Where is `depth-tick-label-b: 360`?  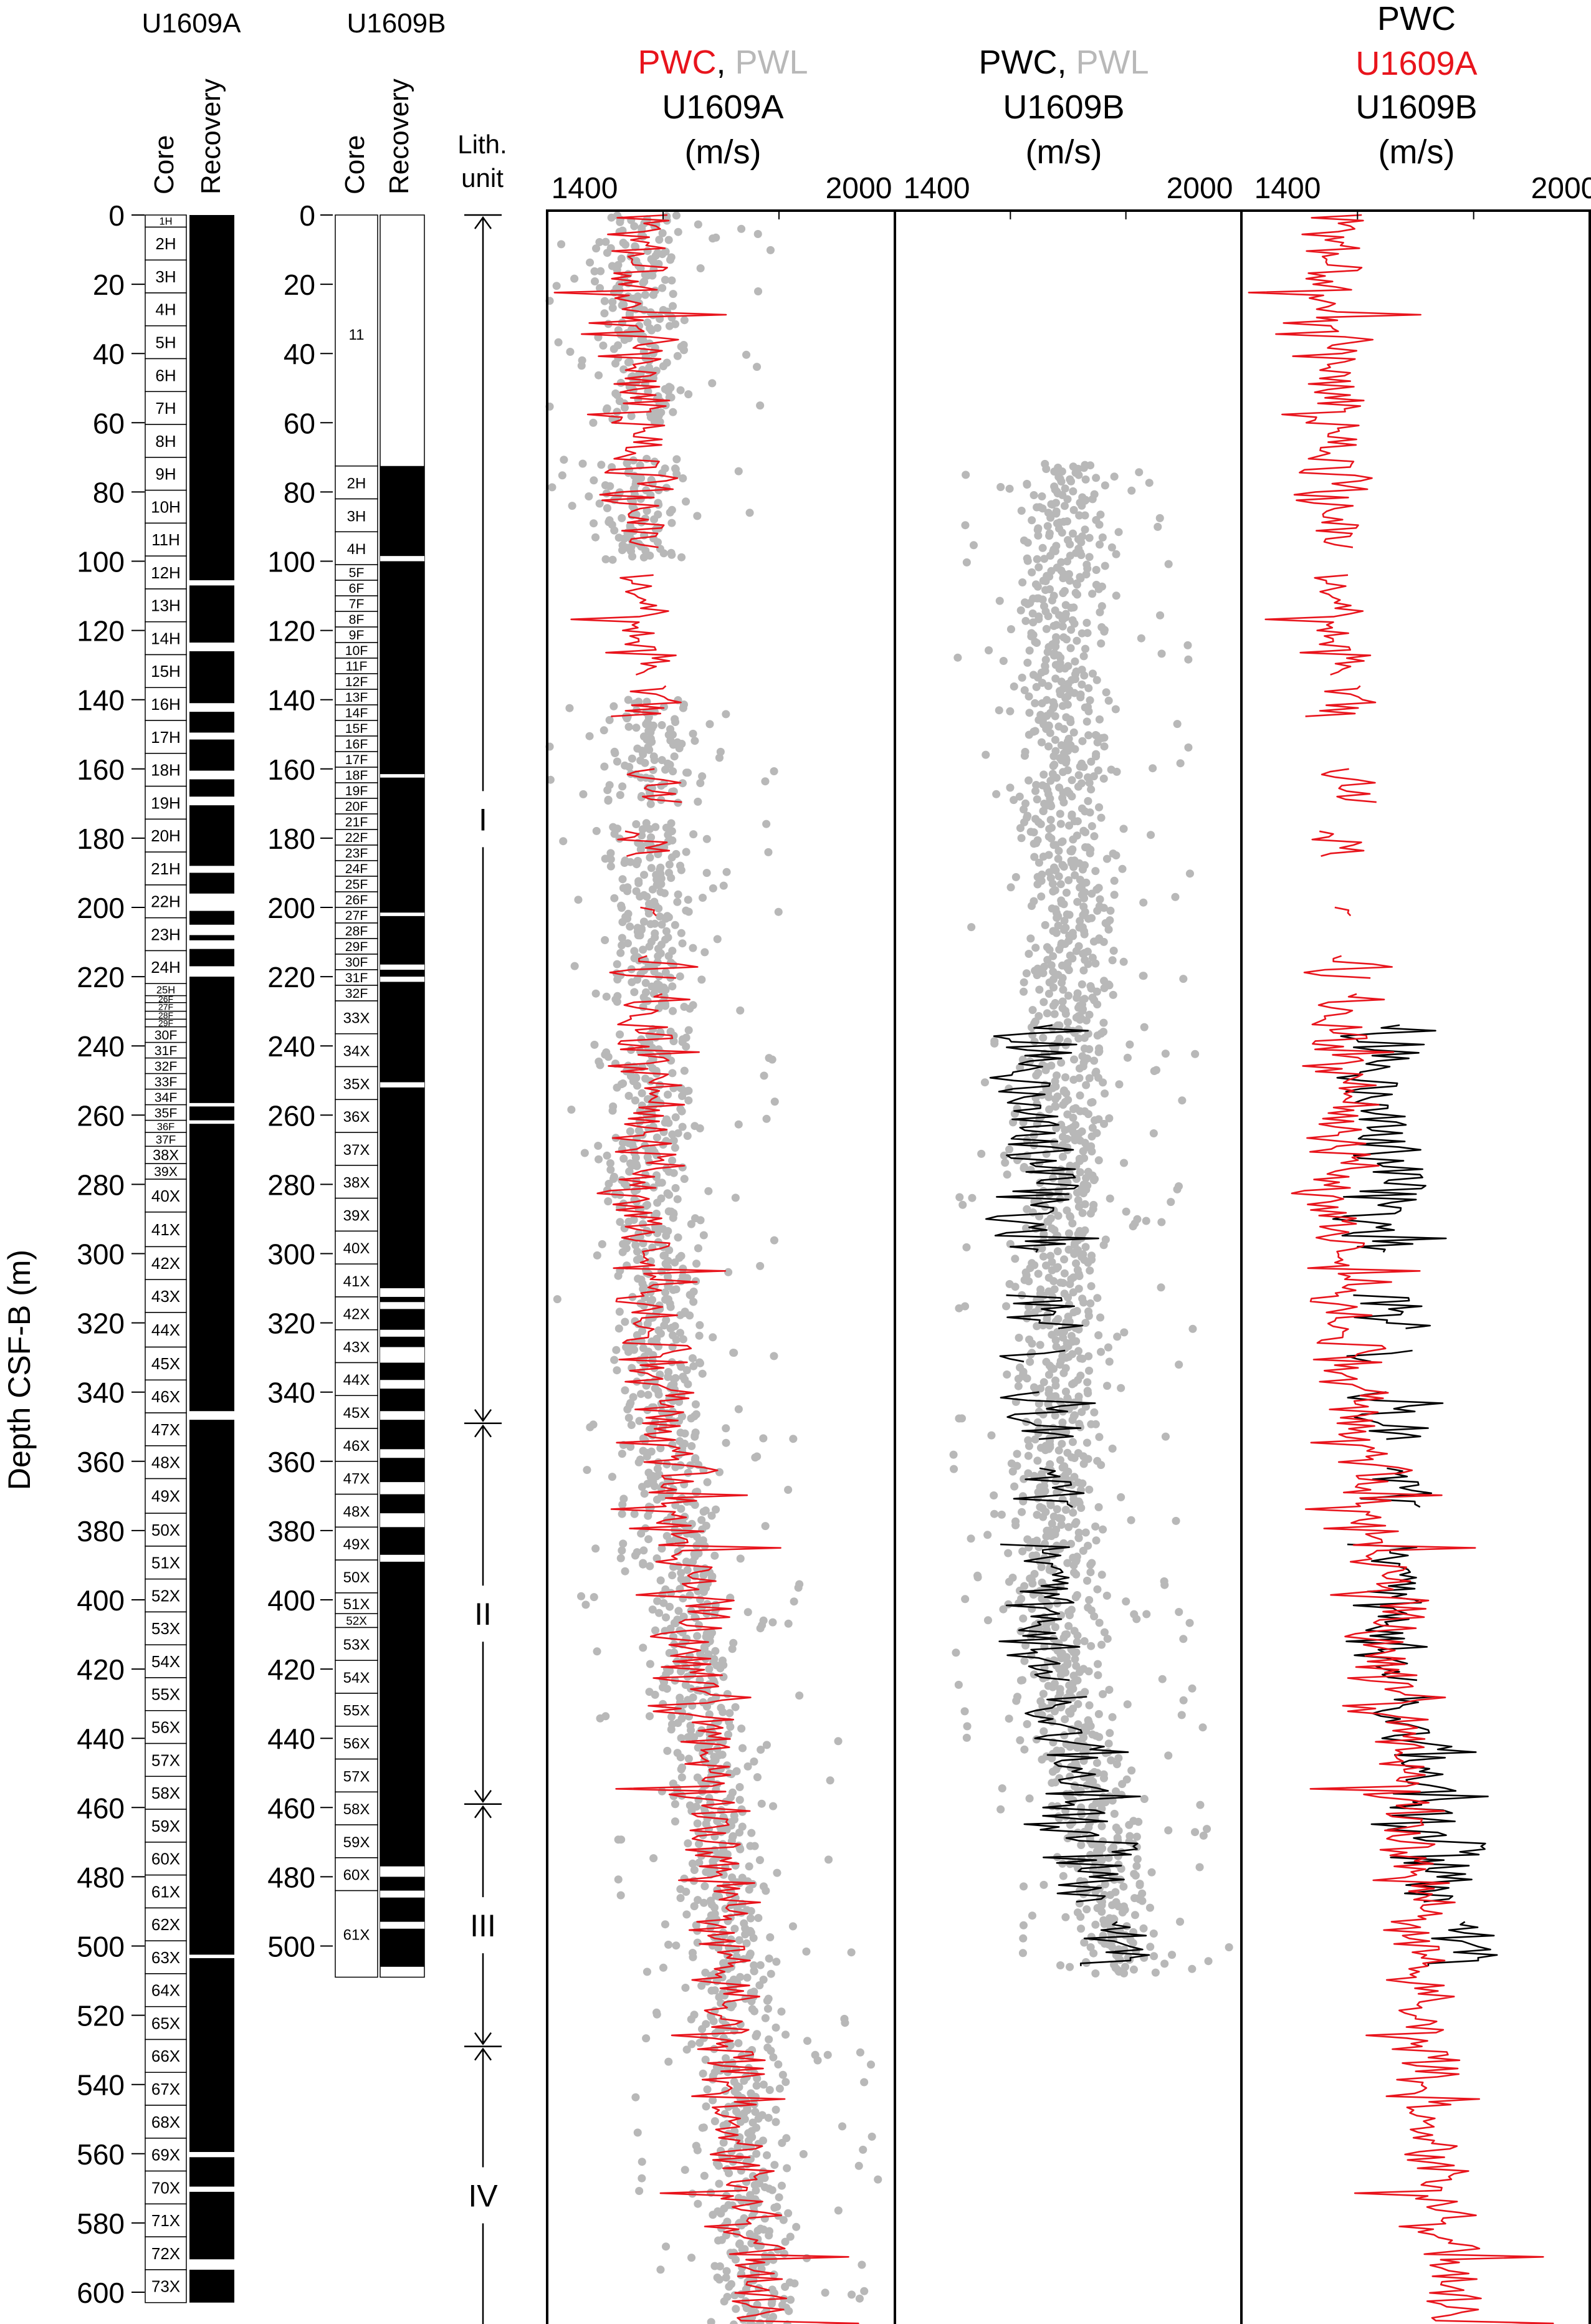 depth-tick-label-b: 360 is located at coordinates (291, 1462).